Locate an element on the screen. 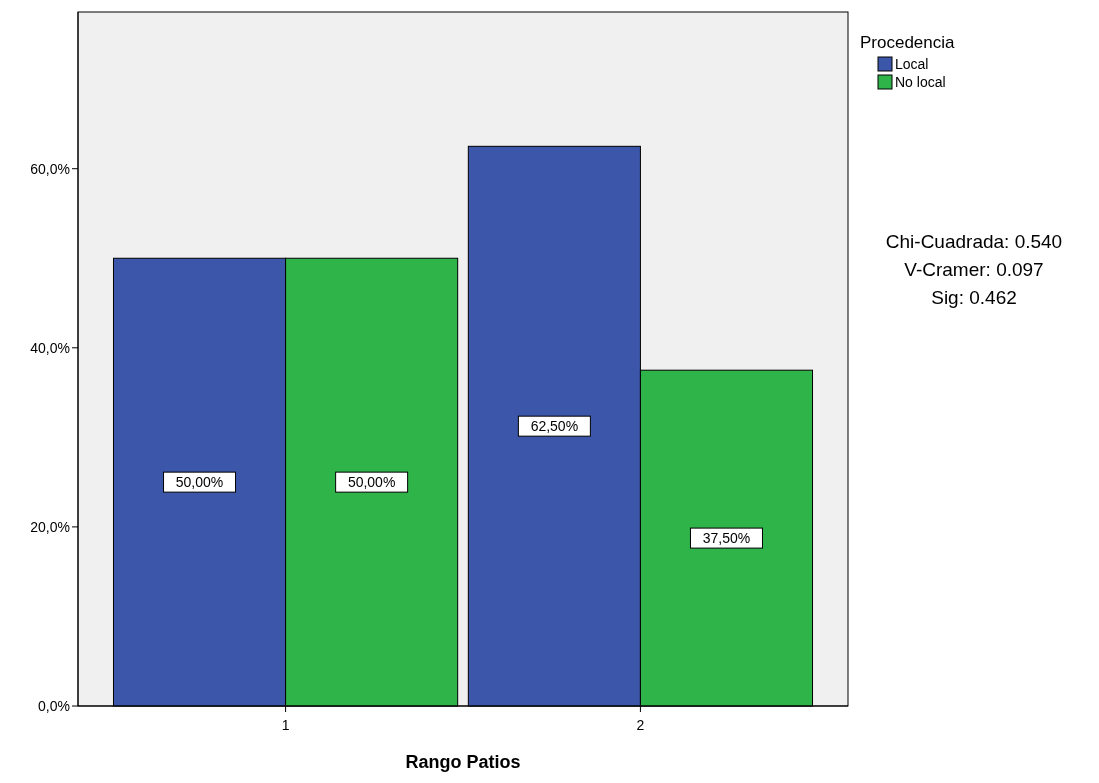 The image size is (1099, 783). text: V-Cramer: 0.097 is located at coordinates (974, 269).